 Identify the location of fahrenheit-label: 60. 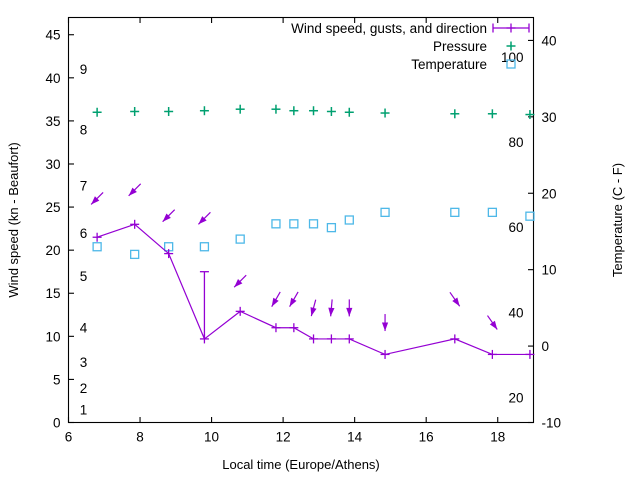
(515, 227).